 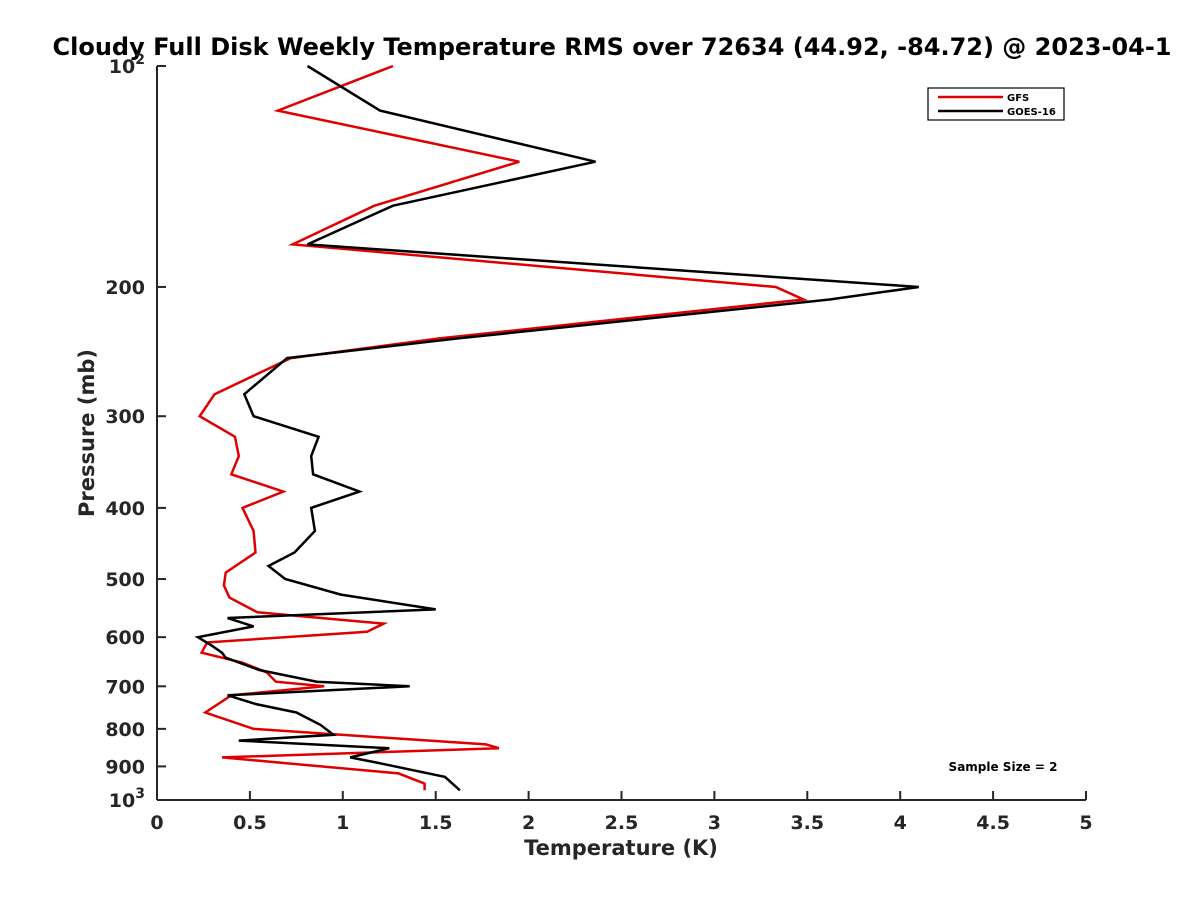 What do you see at coordinates (1018, 98) in the screenshot?
I see `legend-label-gfs: GFS` at bounding box center [1018, 98].